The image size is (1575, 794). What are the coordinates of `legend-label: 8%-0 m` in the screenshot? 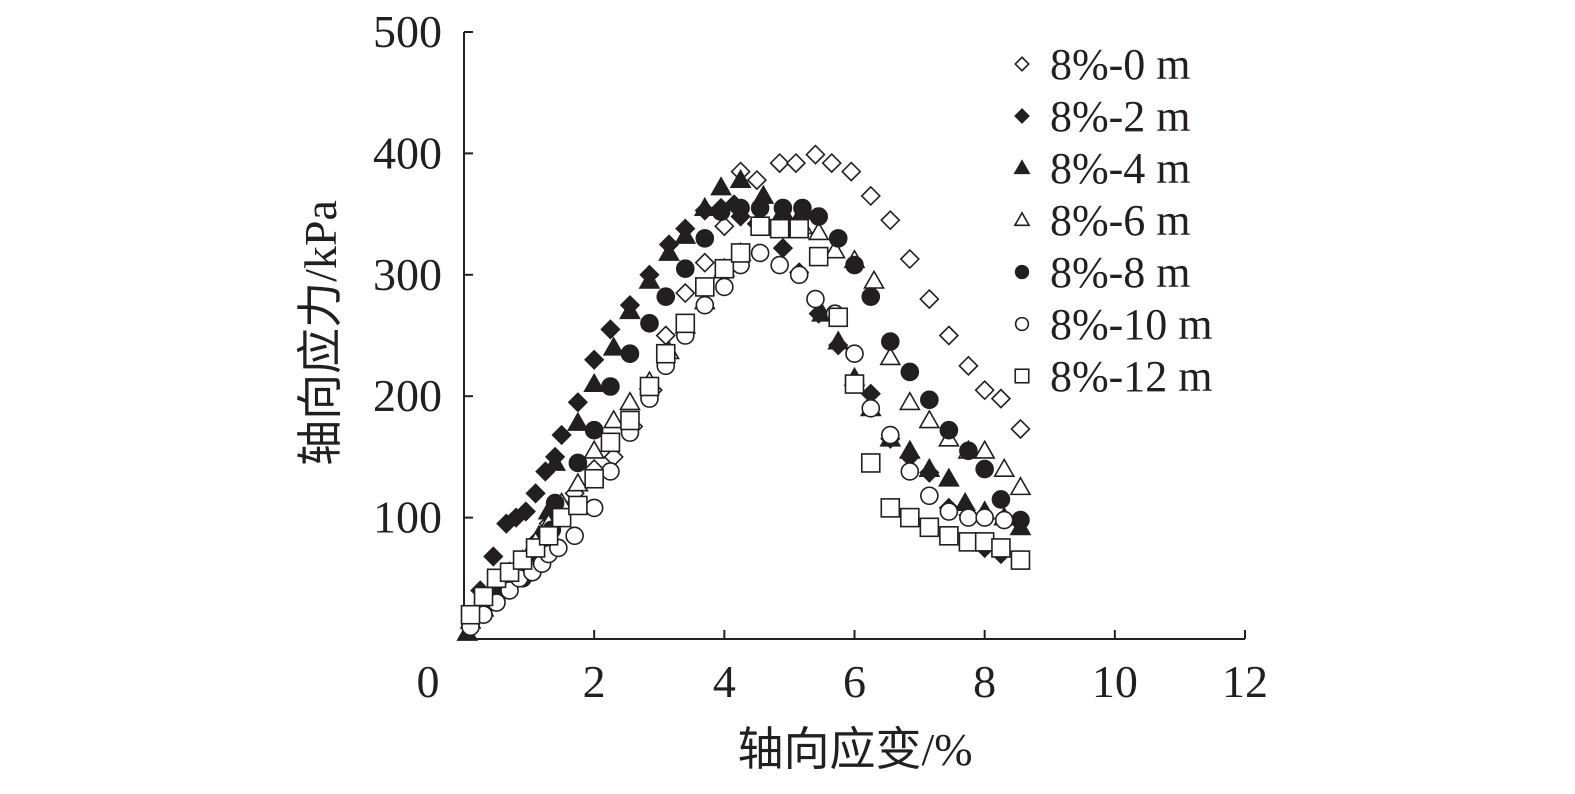 It's located at (1120, 64).